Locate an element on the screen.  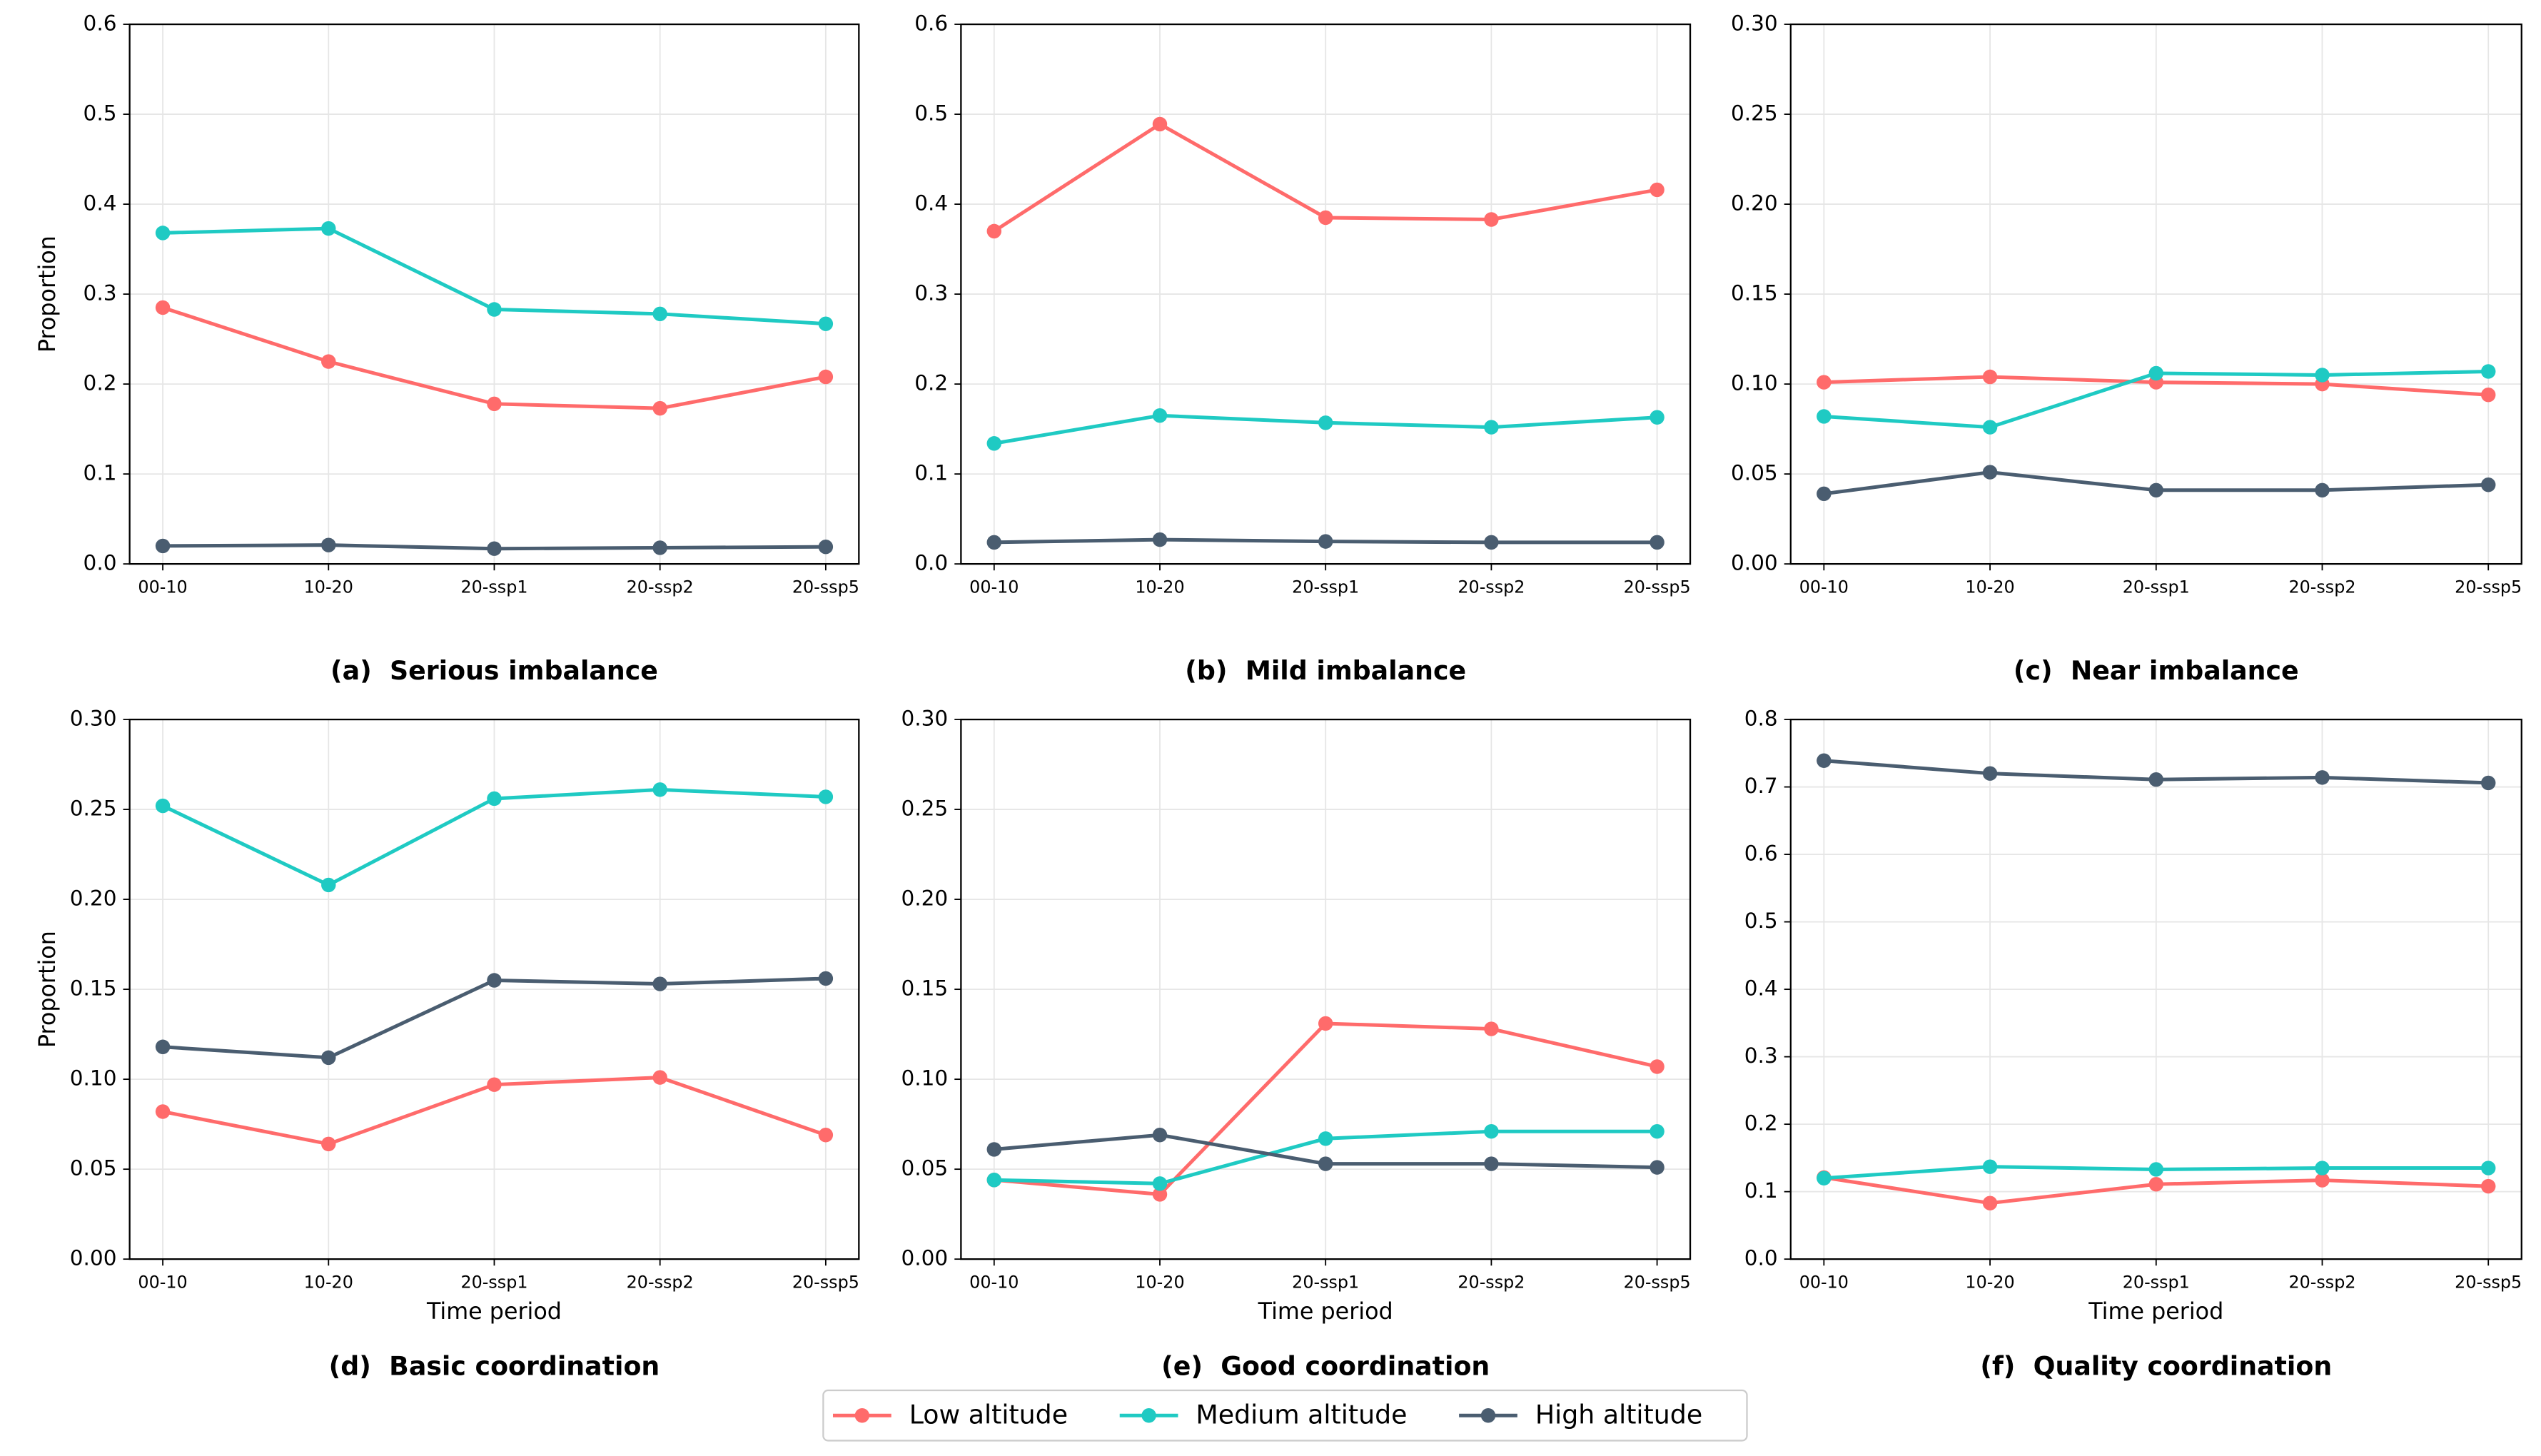
y-tick-label: 0.15 is located at coordinates (925, 988).